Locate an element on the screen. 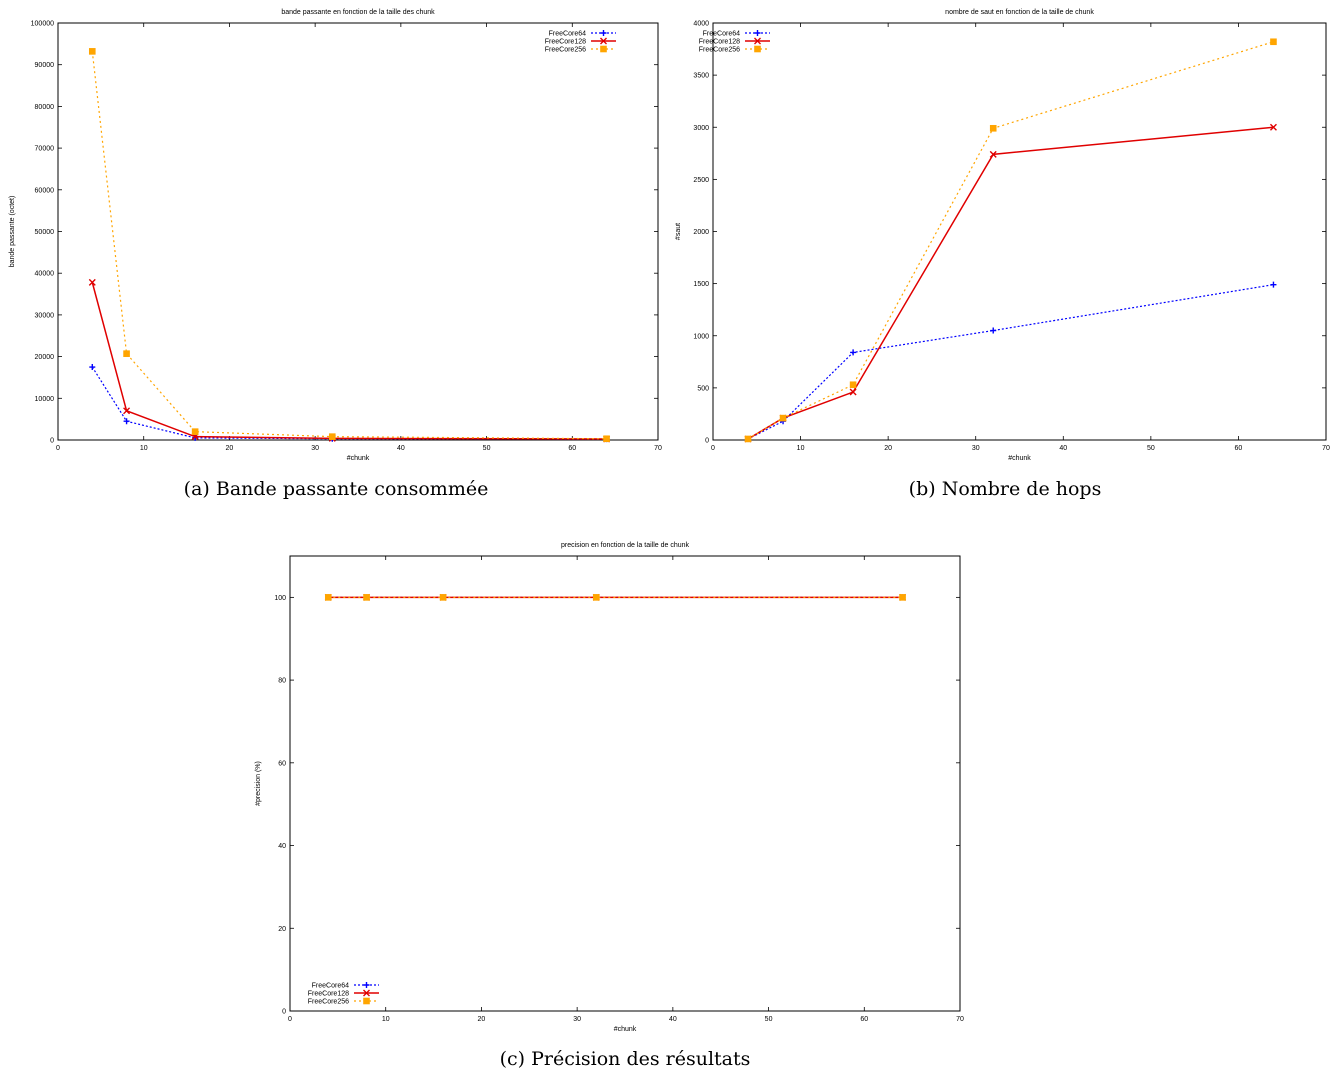  y-tick-label: 1000 is located at coordinates (701, 336).